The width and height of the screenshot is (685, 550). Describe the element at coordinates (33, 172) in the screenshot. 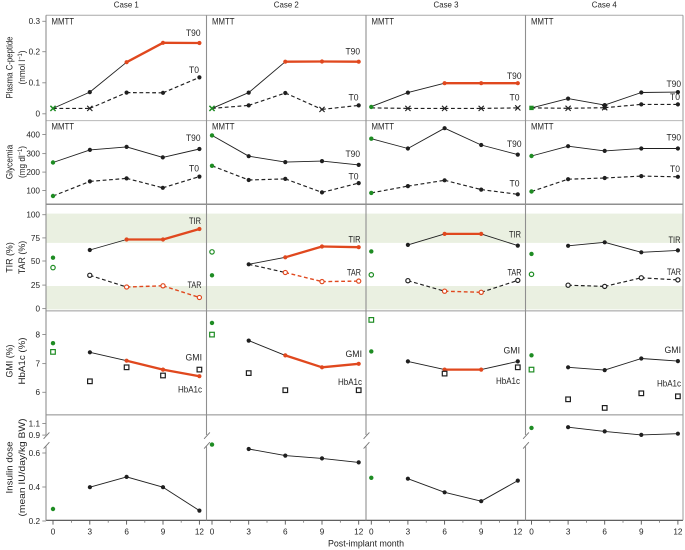

I see `svg-text: 200` at that location.